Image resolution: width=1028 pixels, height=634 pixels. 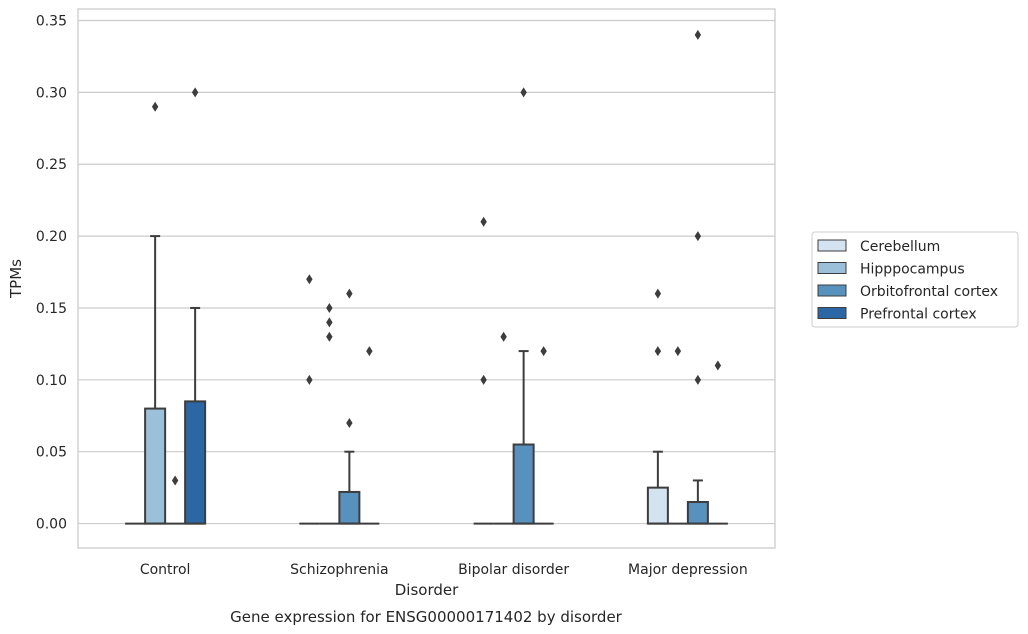 I want to click on y-tick-label: 0.10, so click(x=51, y=381).